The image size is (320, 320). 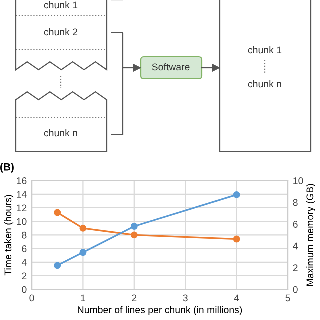 I want to click on y-tick-label: 12, so click(x=22, y=208).